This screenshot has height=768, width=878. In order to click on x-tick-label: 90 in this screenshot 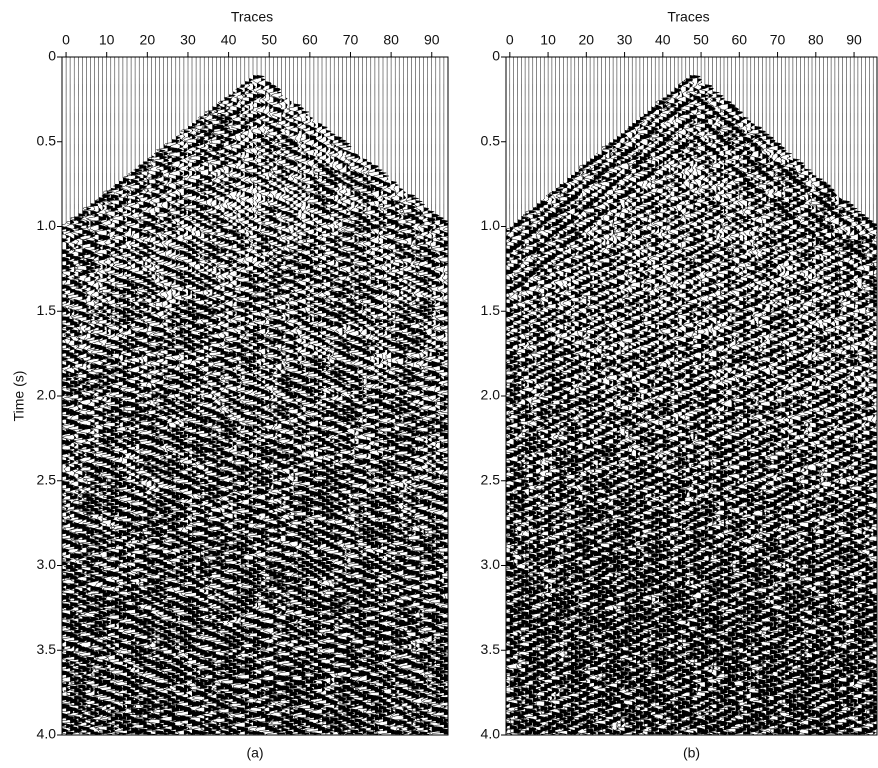, I will do `click(432, 40)`.